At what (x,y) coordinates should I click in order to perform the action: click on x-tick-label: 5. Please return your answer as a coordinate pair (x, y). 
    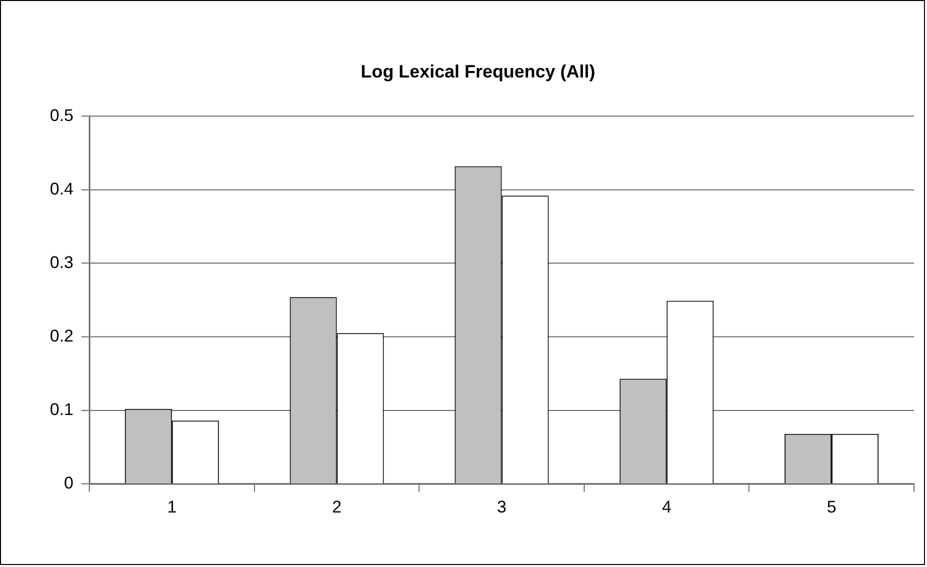
    Looking at the image, I should click on (831, 507).